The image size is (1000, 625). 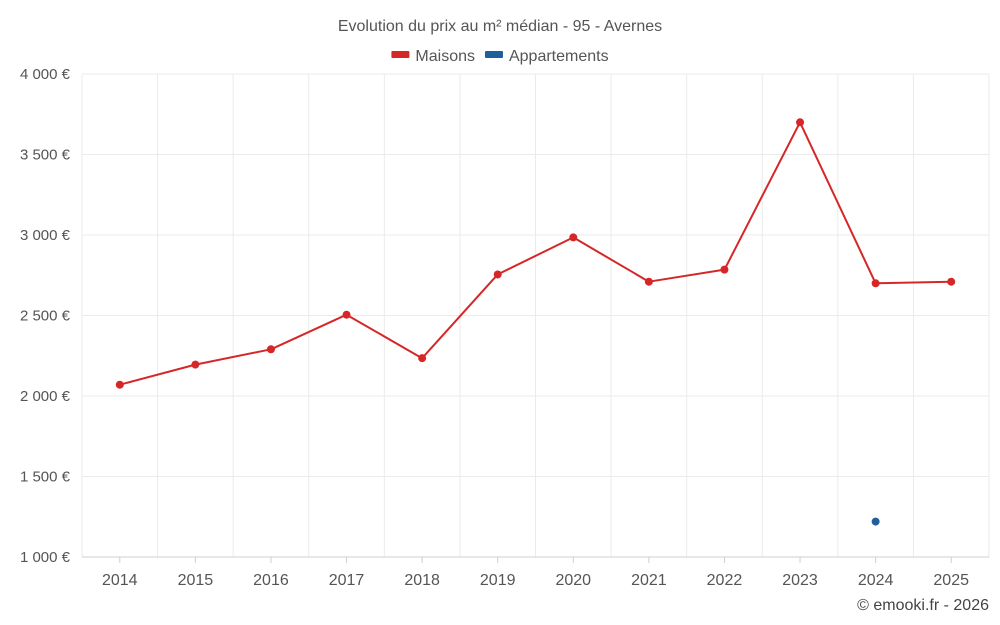 What do you see at coordinates (45, 155) in the screenshot?
I see `y-tick-label: 3 500 €` at bounding box center [45, 155].